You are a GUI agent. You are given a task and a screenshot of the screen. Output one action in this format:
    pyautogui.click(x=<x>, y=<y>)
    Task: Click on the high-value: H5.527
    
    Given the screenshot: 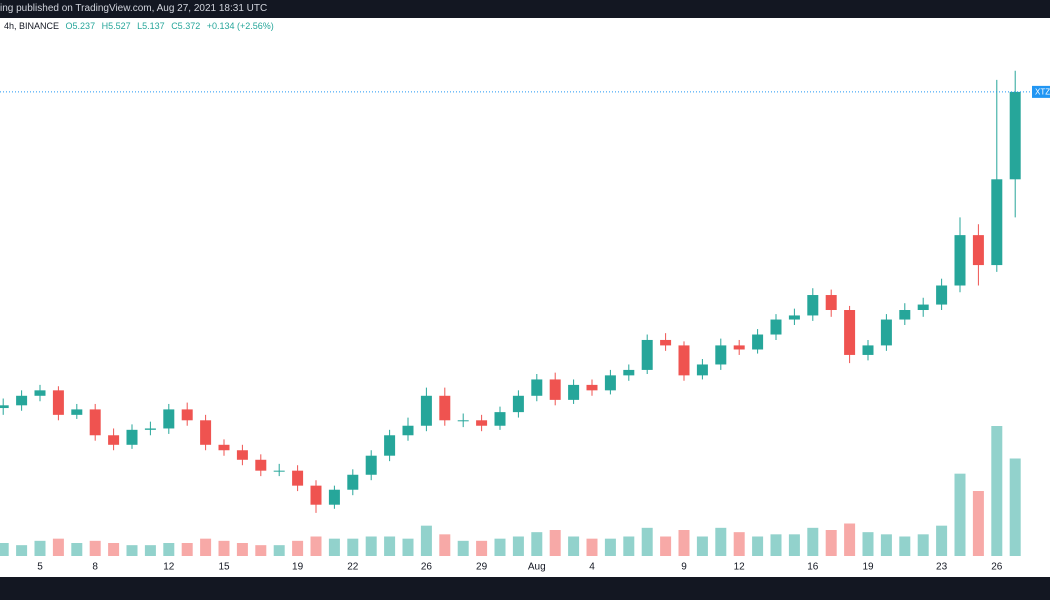 What is the action you would take?
    pyautogui.click(x=116, y=26)
    